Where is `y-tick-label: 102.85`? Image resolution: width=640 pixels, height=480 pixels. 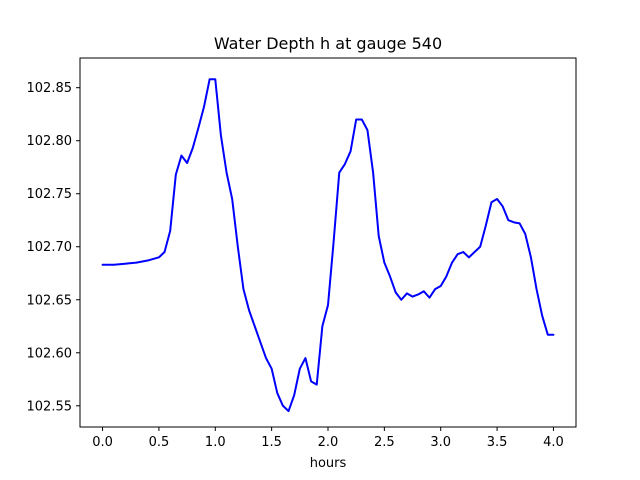 y-tick-label: 102.85 is located at coordinates (50, 88).